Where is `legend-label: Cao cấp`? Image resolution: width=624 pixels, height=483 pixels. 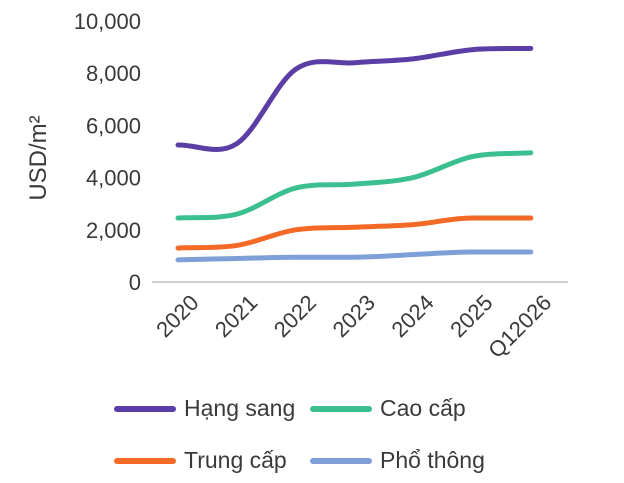
legend-label: Cao cấp is located at coordinates (423, 408).